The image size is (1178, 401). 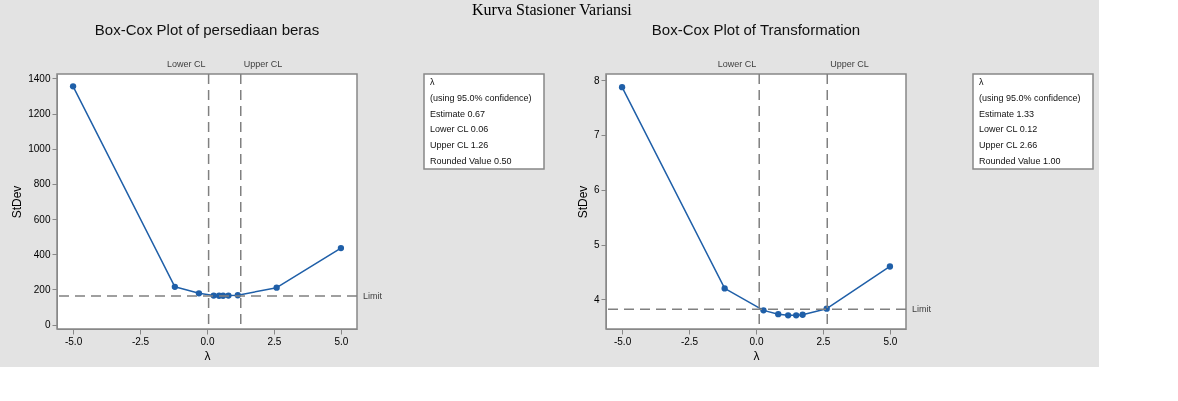 I want to click on text: Upper CL 2.66, so click(x=1008, y=145).